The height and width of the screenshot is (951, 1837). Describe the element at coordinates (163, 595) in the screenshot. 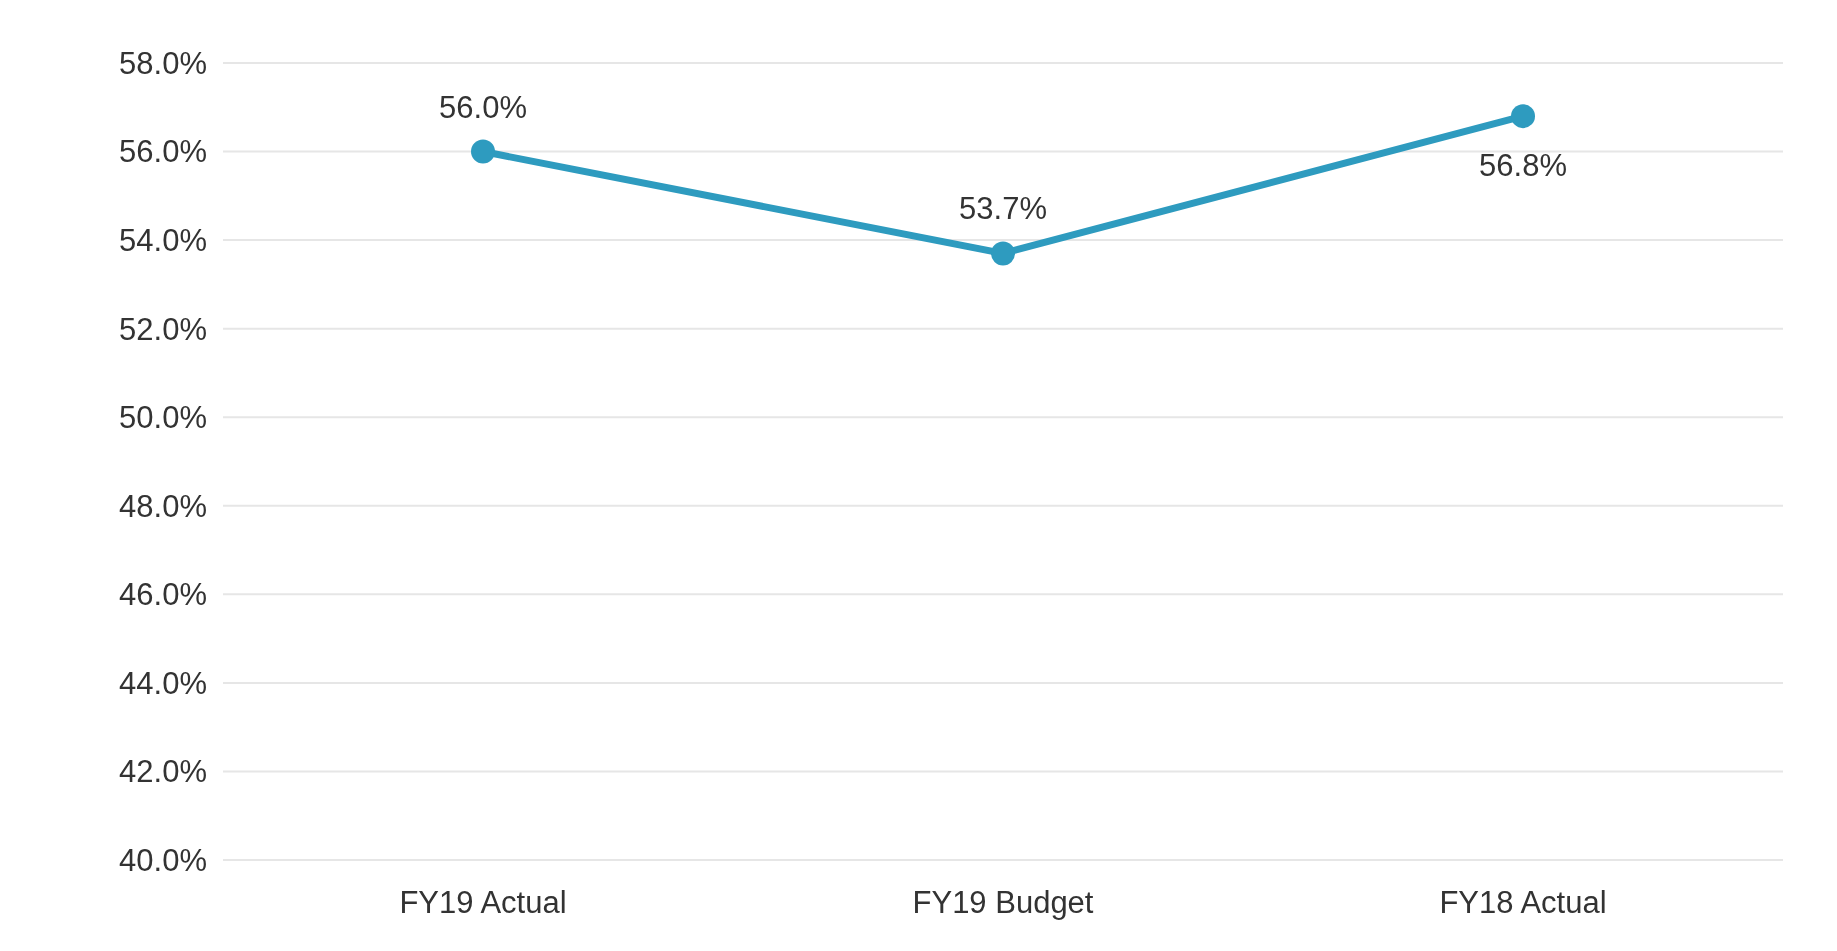

I see `y-tick-label: 46.0%` at that location.